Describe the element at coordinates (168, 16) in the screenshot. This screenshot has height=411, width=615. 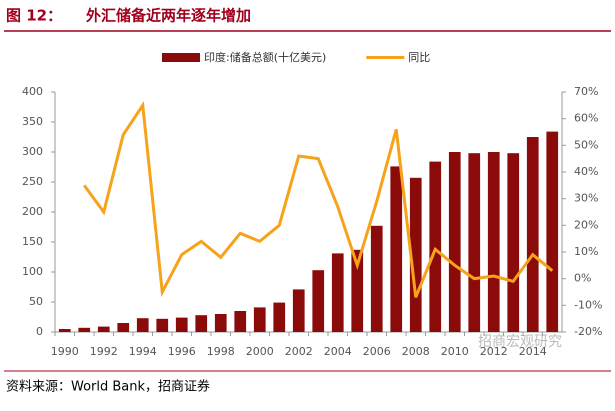
I see `chart-title: 外汇储备近两年逐年增加` at that location.